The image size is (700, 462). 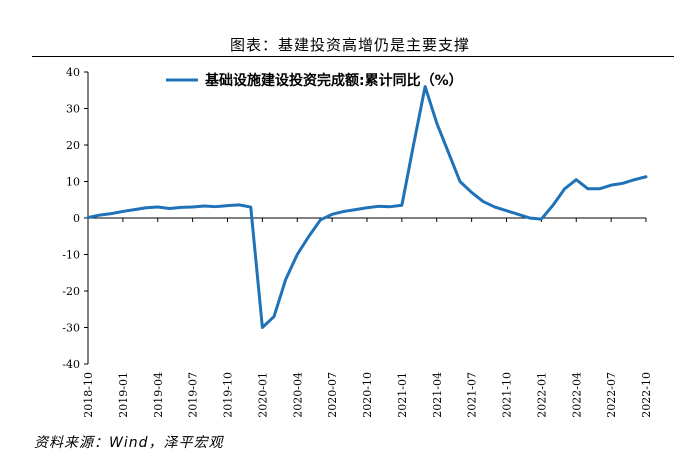 What do you see at coordinates (367, 395) in the screenshot?
I see `x-tick-label: 2020-10` at bounding box center [367, 395].